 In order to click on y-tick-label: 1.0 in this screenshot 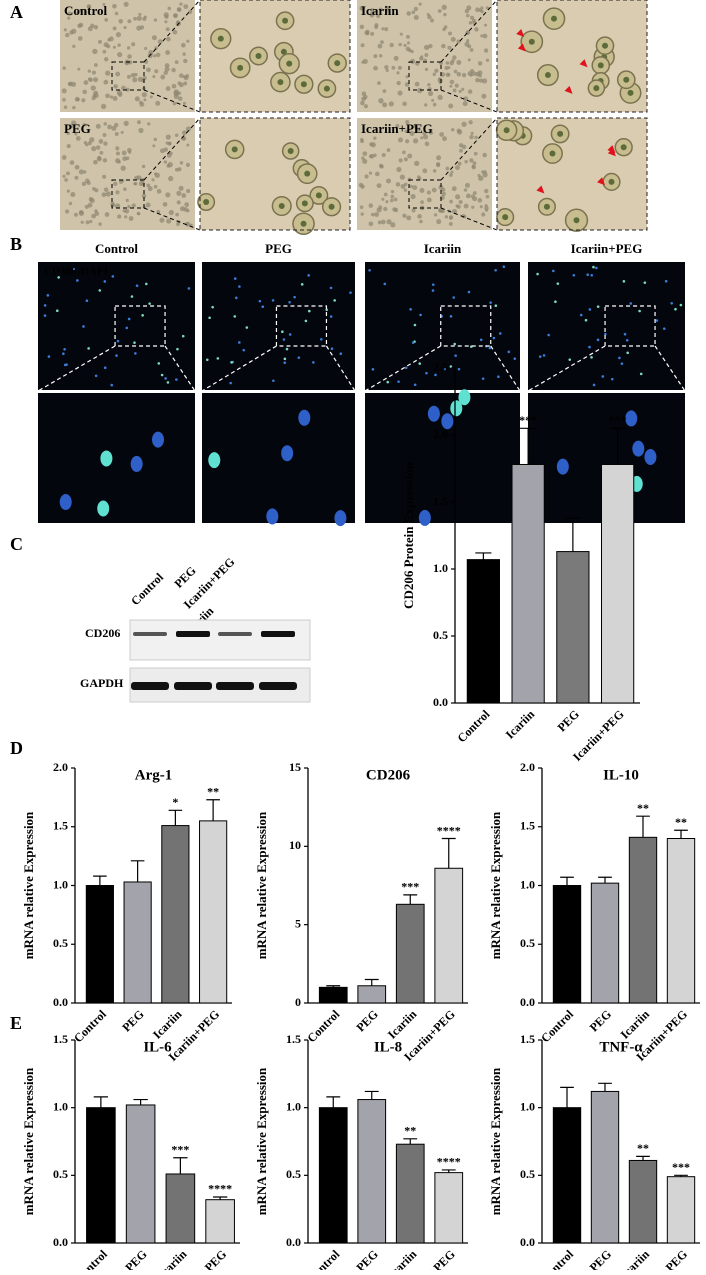, I will do `click(60, 1106)`.